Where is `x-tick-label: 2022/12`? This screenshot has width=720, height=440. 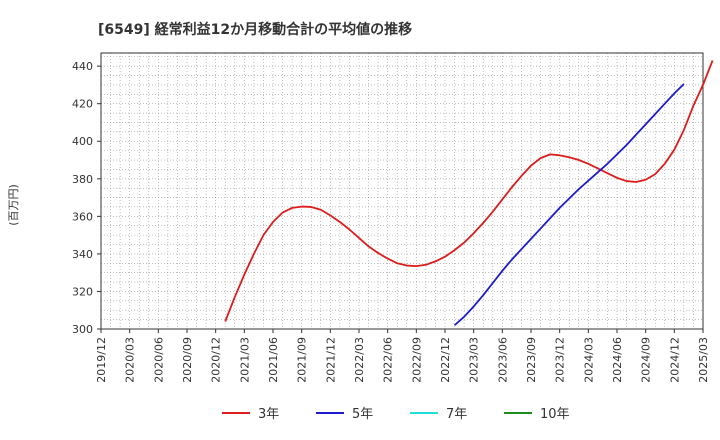
x-tick-label: 2022/12 is located at coordinates (445, 360).